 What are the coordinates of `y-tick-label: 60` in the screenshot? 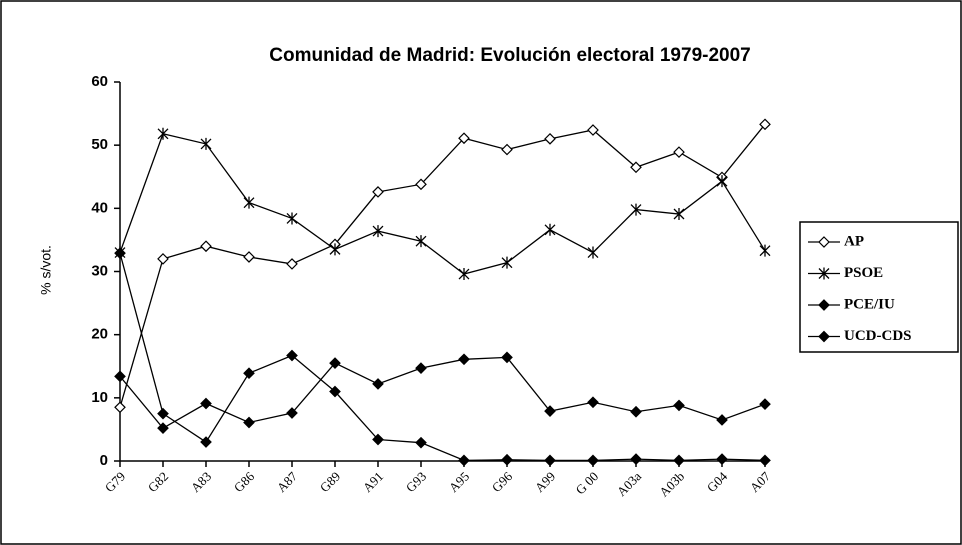 It's located at (99, 81).